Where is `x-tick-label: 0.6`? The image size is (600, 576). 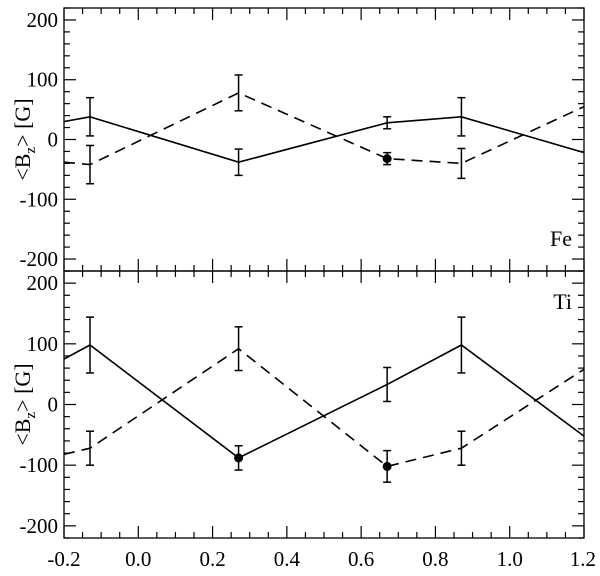
x-tick-label: 0.6 is located at coordinates (361, 559).